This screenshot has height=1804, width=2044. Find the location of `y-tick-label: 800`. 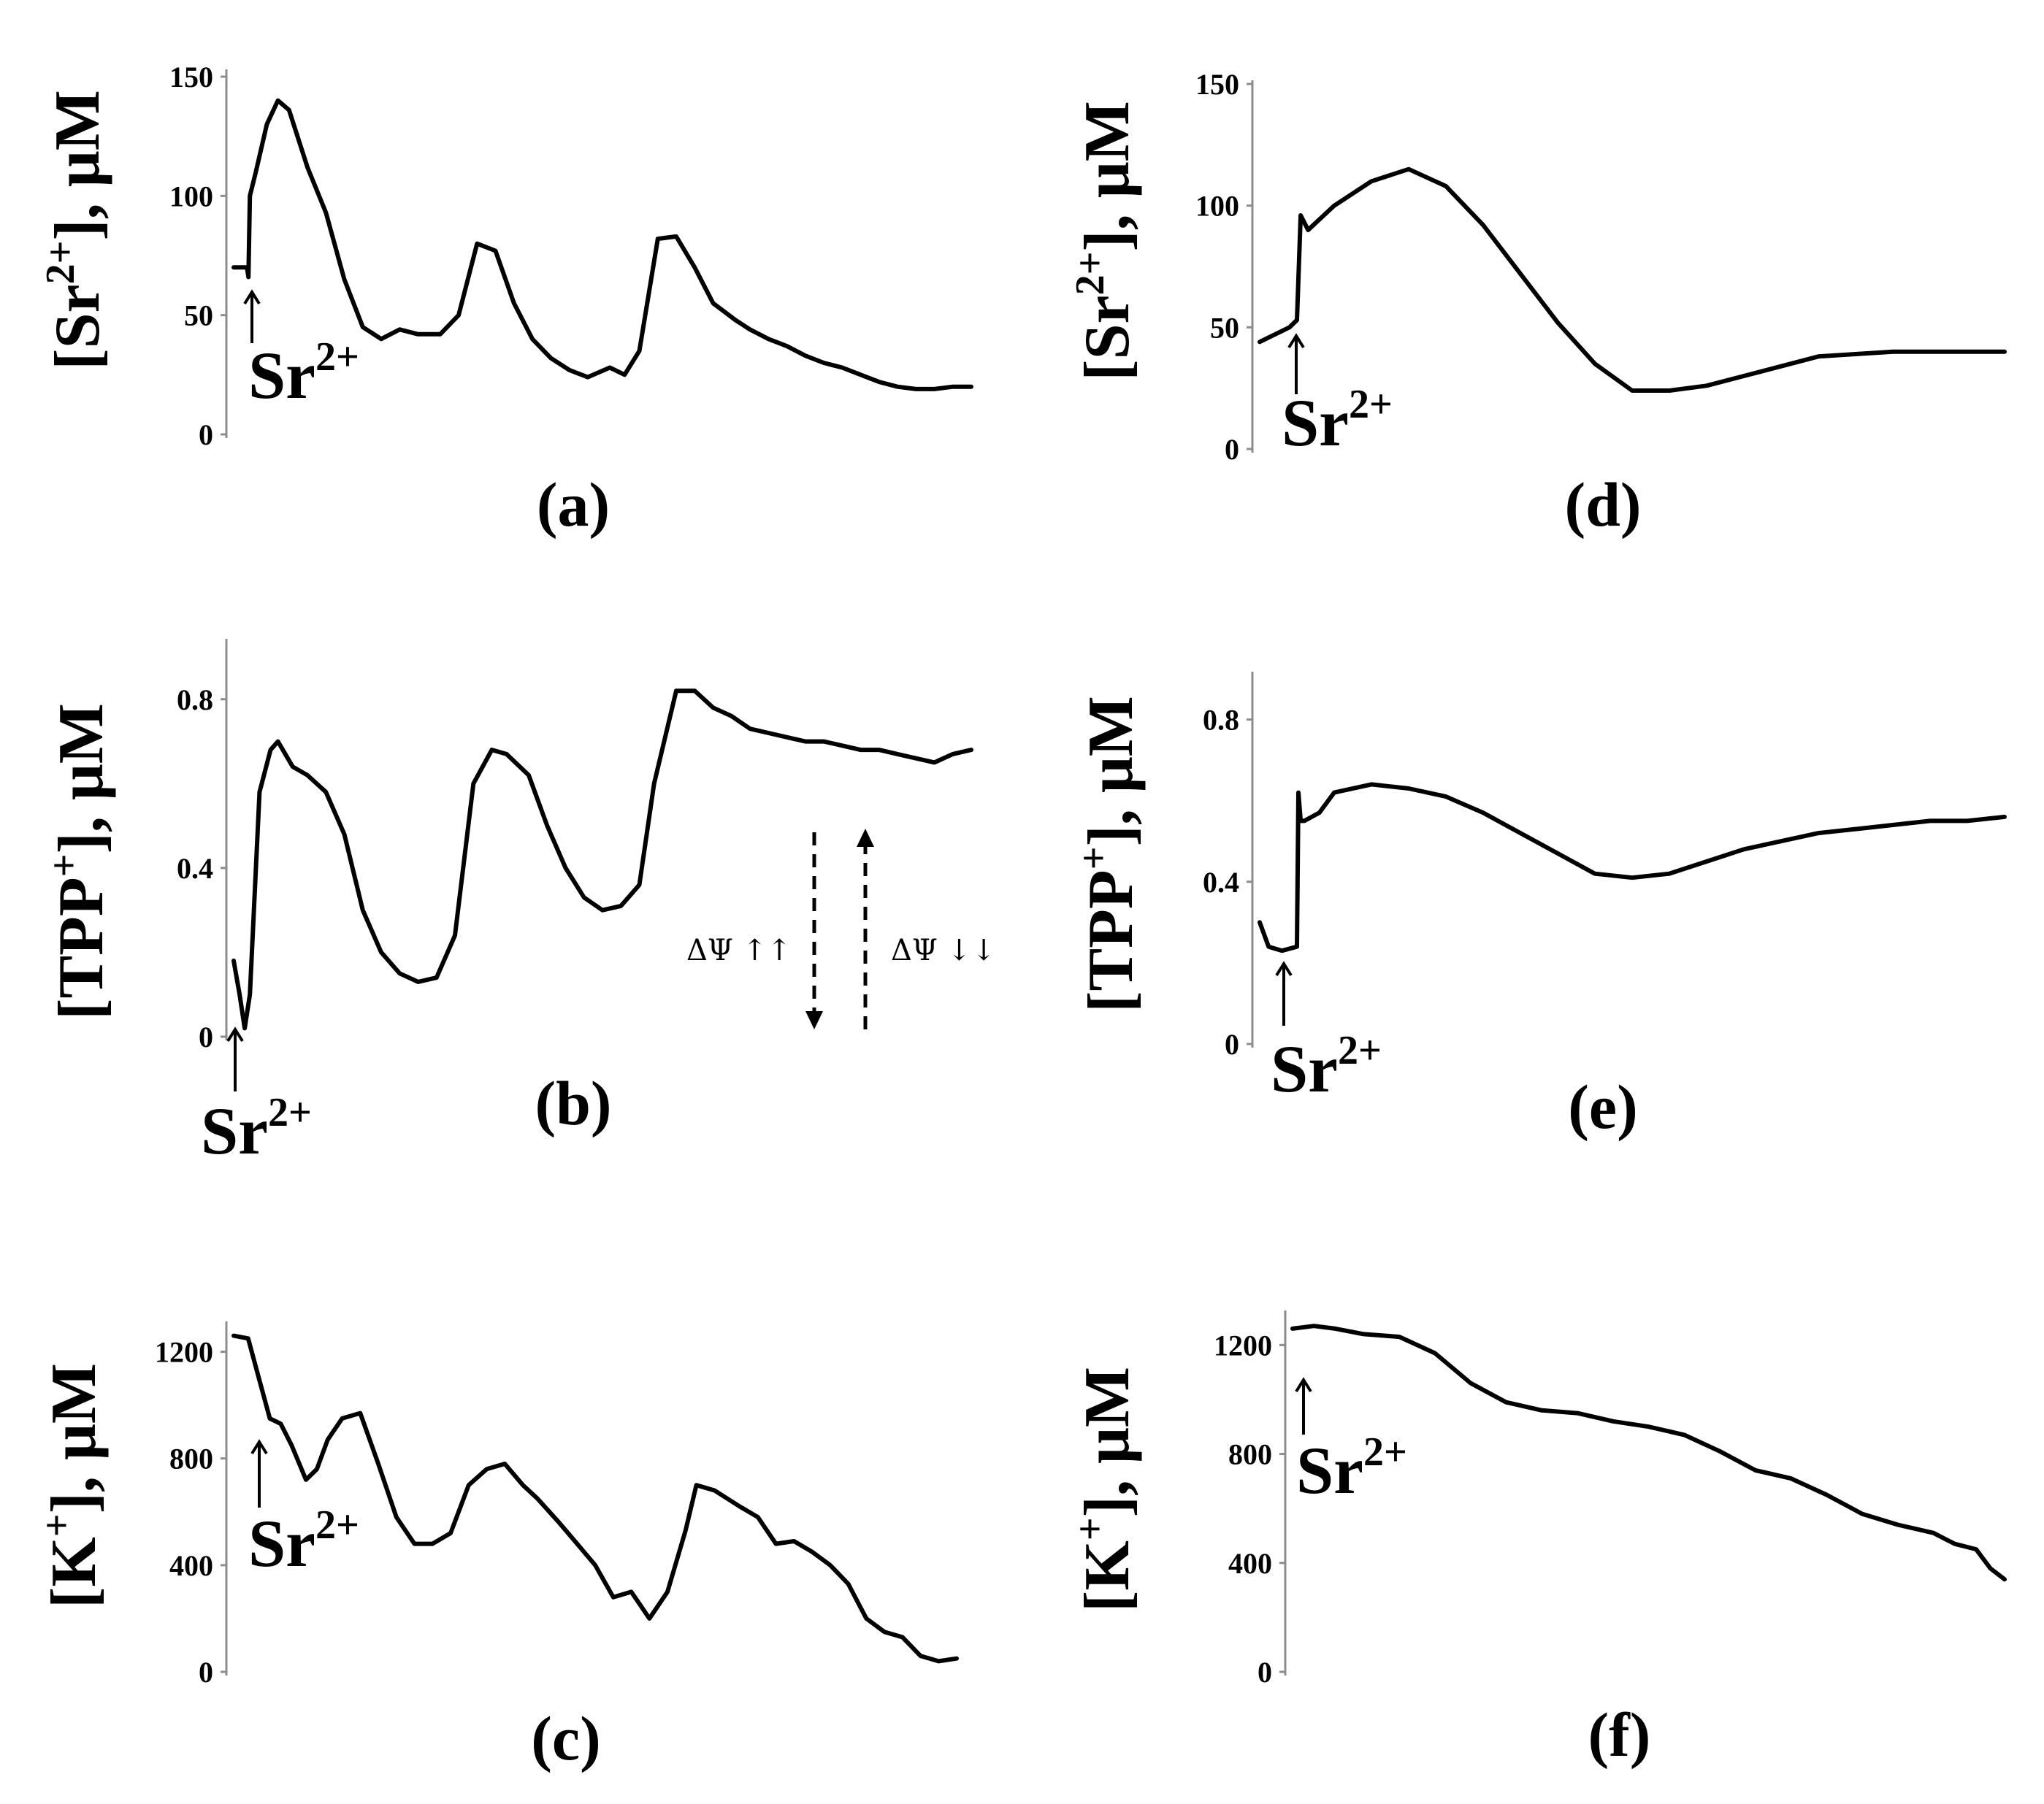

y-tick-label: 800 is located at coordinates (1250, 1454).